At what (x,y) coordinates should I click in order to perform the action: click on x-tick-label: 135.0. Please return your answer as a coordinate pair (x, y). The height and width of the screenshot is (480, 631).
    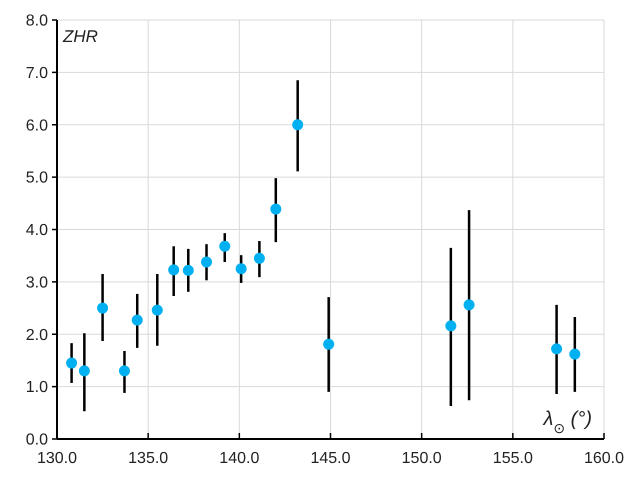
    Looking at the image, I should click on (148, 458).